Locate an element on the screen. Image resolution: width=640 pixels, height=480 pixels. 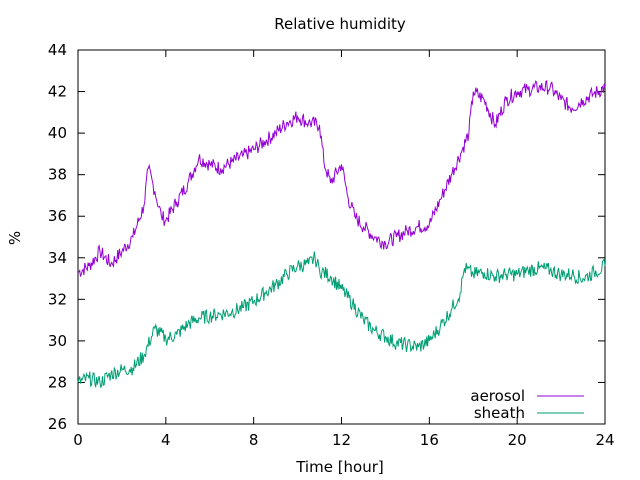
y-tick-label: 44 is located at coordinates (57, 50).